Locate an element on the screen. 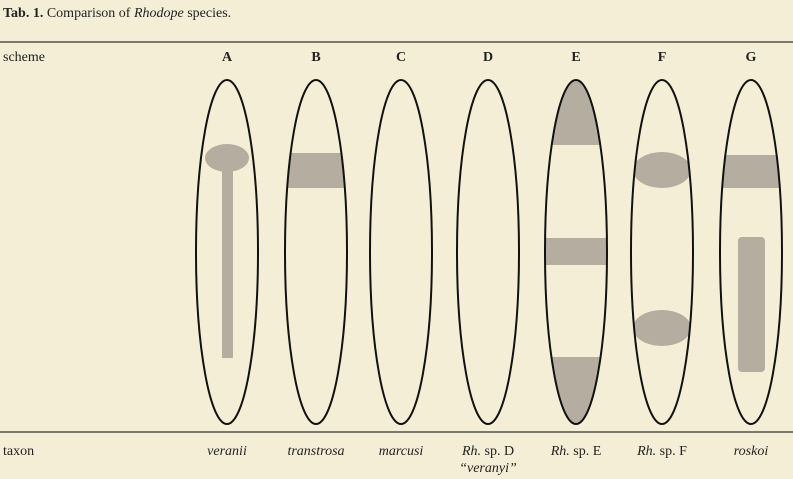 The image size is (793, 479). column-letter: E is located at coordinates (575, 57).